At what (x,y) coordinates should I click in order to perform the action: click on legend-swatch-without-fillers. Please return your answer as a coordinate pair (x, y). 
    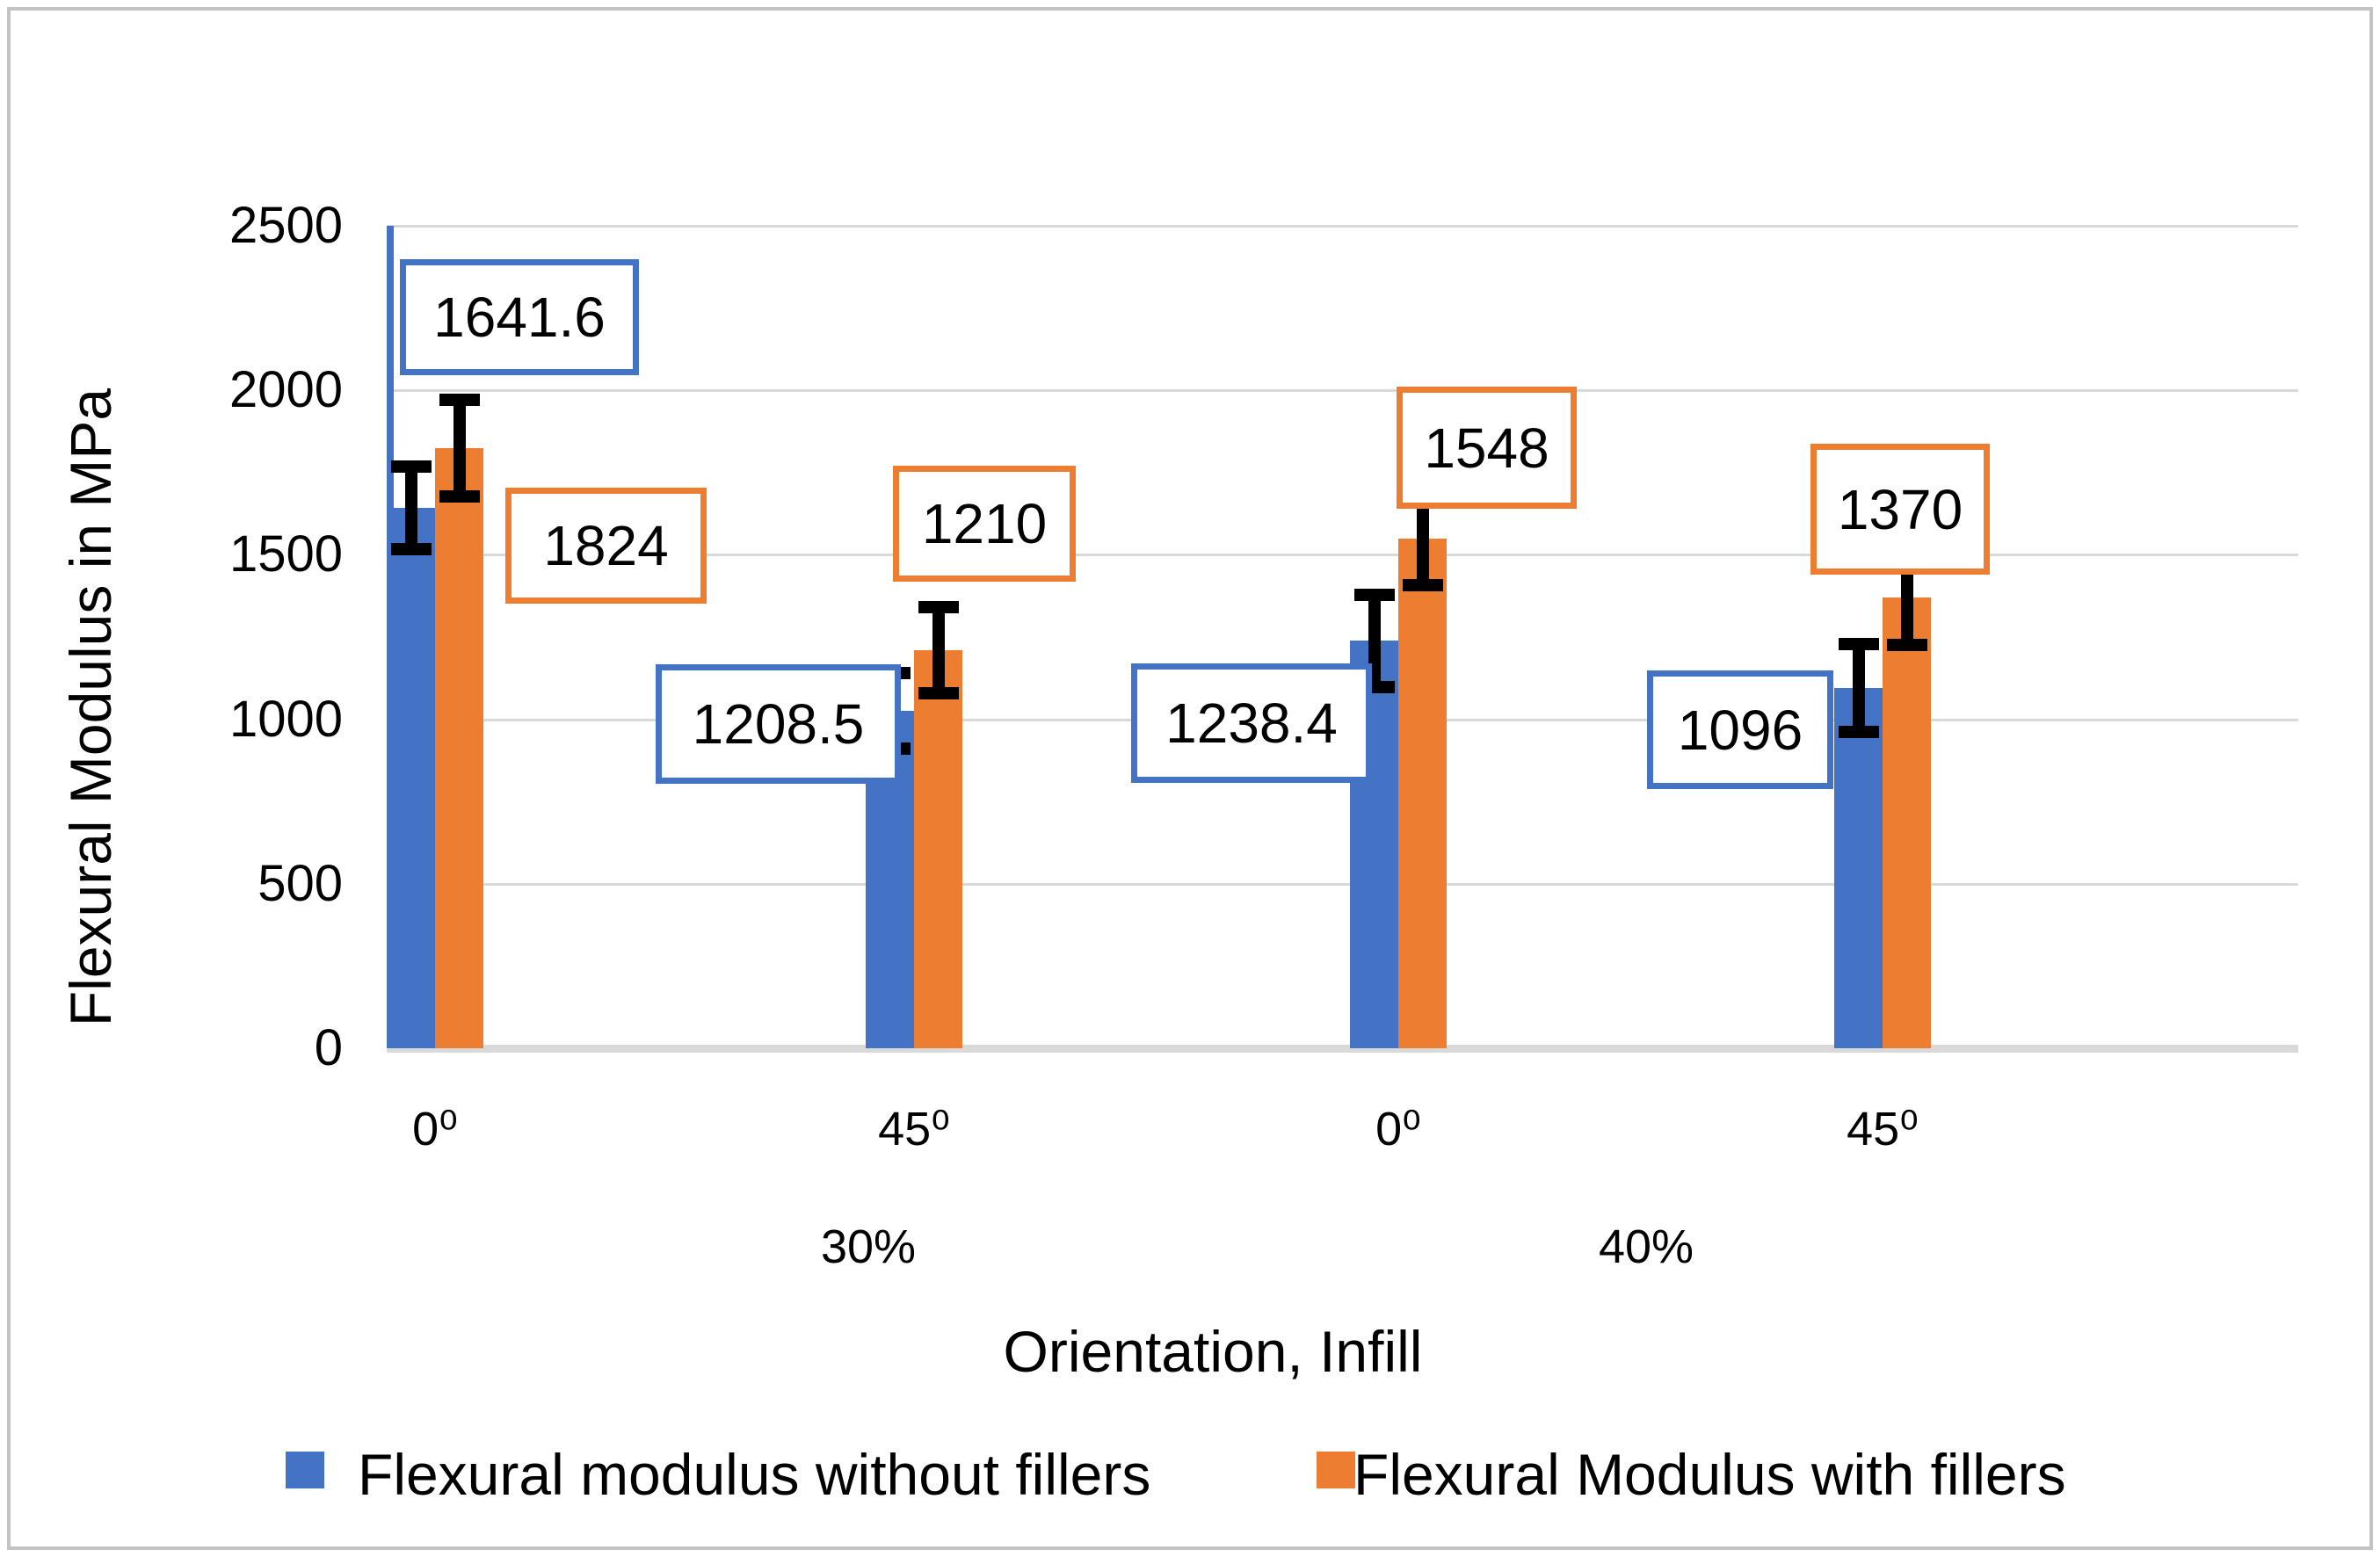
    Looking at the image, I should click on (305, 1470).